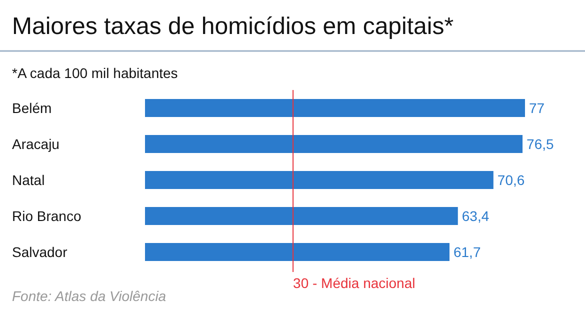 The width and height of the screenshot is (585, 314). Describe the element at coordinates (467, 252) in the screenshot. I see `data-label: 61,7` at that location.